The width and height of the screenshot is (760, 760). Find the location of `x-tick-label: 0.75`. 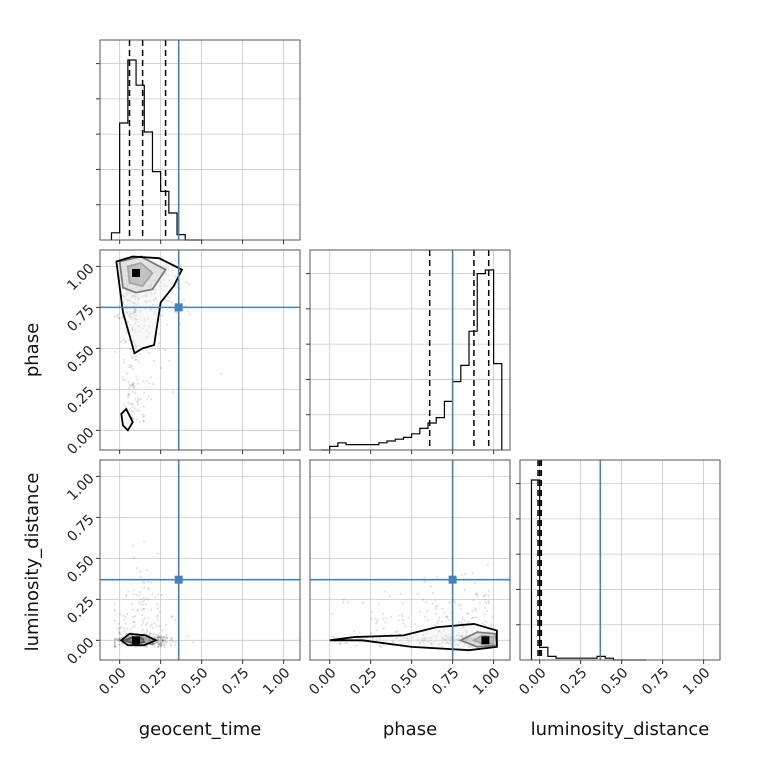

x-tick-label: 0.75 is located at coordinates (655, 681).